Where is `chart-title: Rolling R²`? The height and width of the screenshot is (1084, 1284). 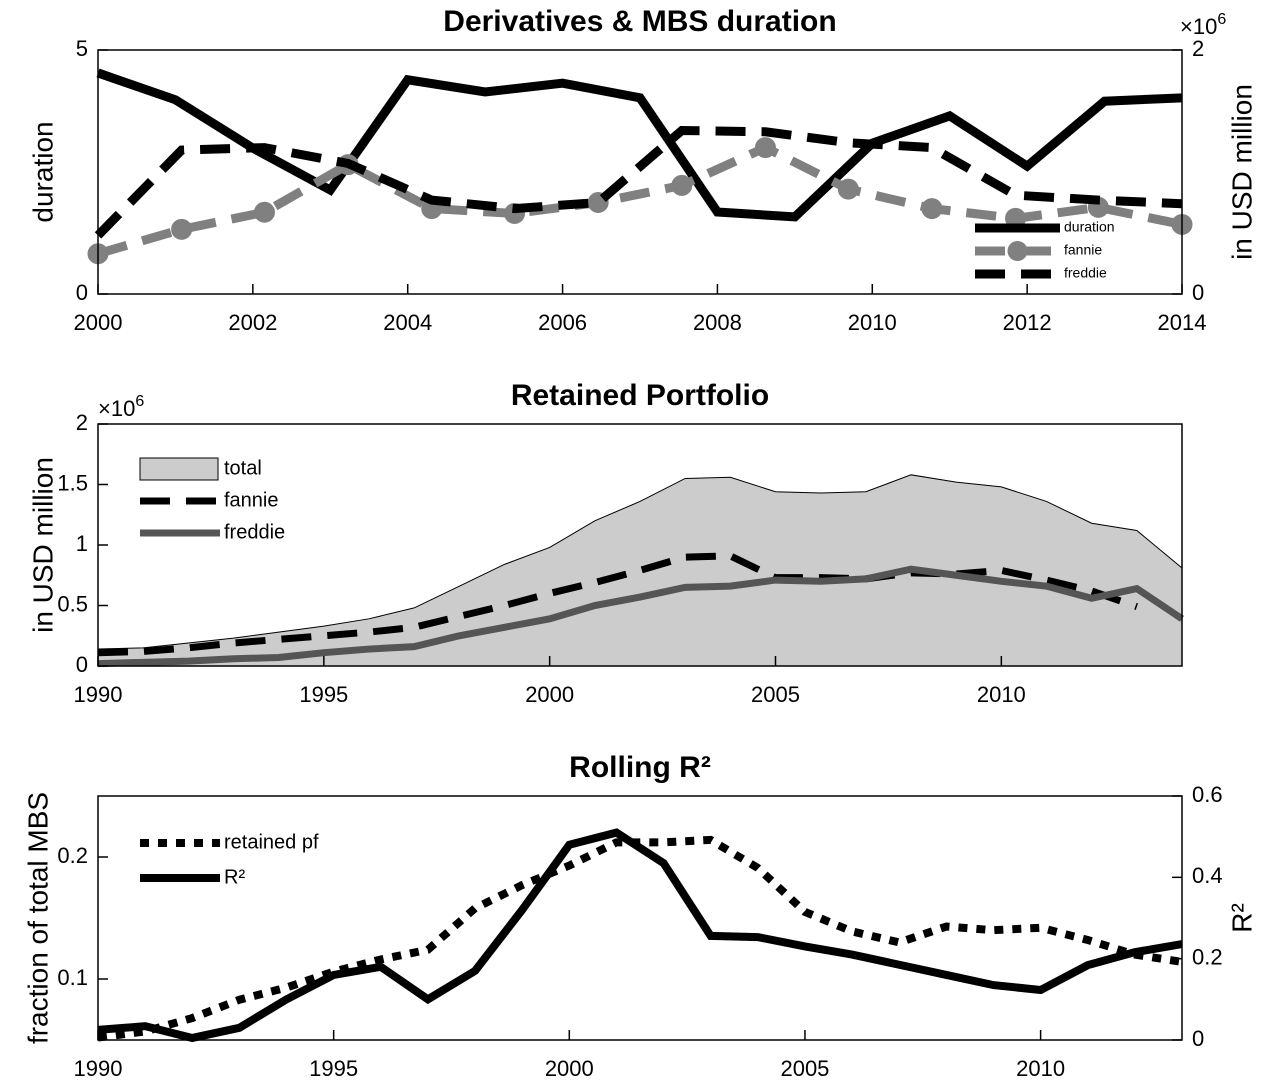
chart-title: Rolling R² is located at coordinates (640, 767).